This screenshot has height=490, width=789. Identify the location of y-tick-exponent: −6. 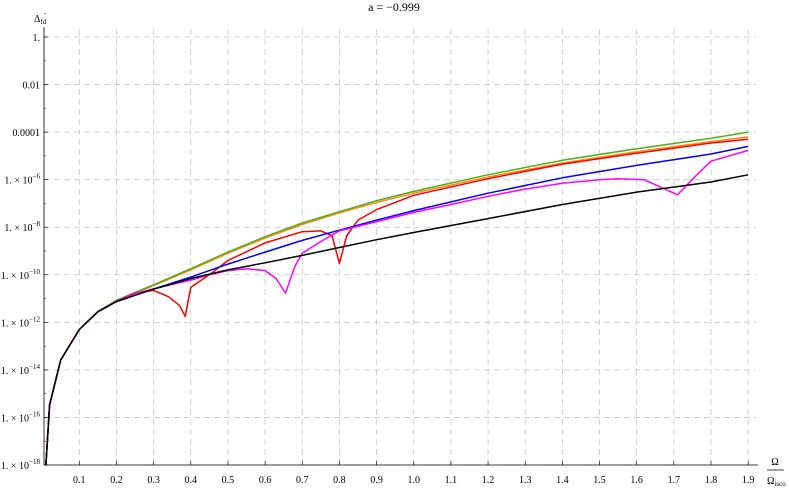
(37, 177).